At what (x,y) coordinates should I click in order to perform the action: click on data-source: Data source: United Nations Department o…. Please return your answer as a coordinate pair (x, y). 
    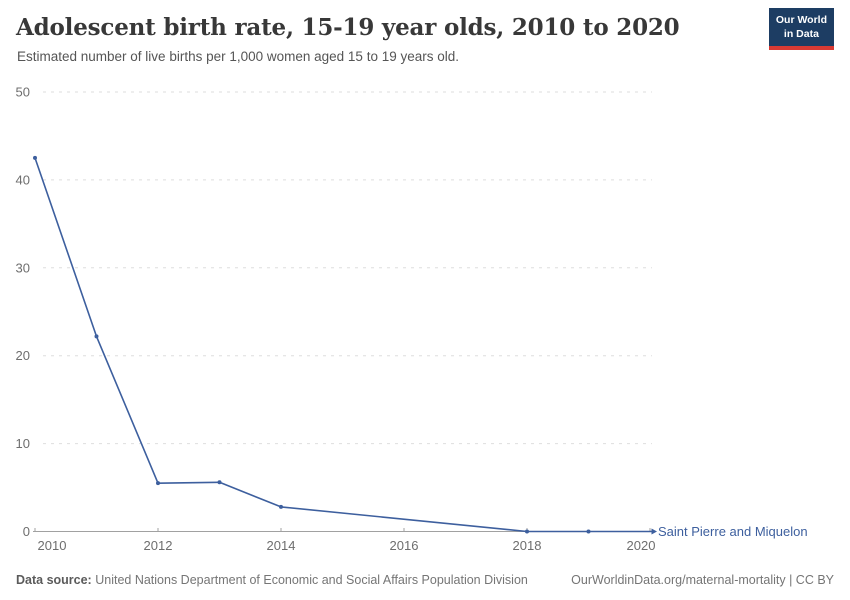
    Looking at the image, I should click on (272, 580).